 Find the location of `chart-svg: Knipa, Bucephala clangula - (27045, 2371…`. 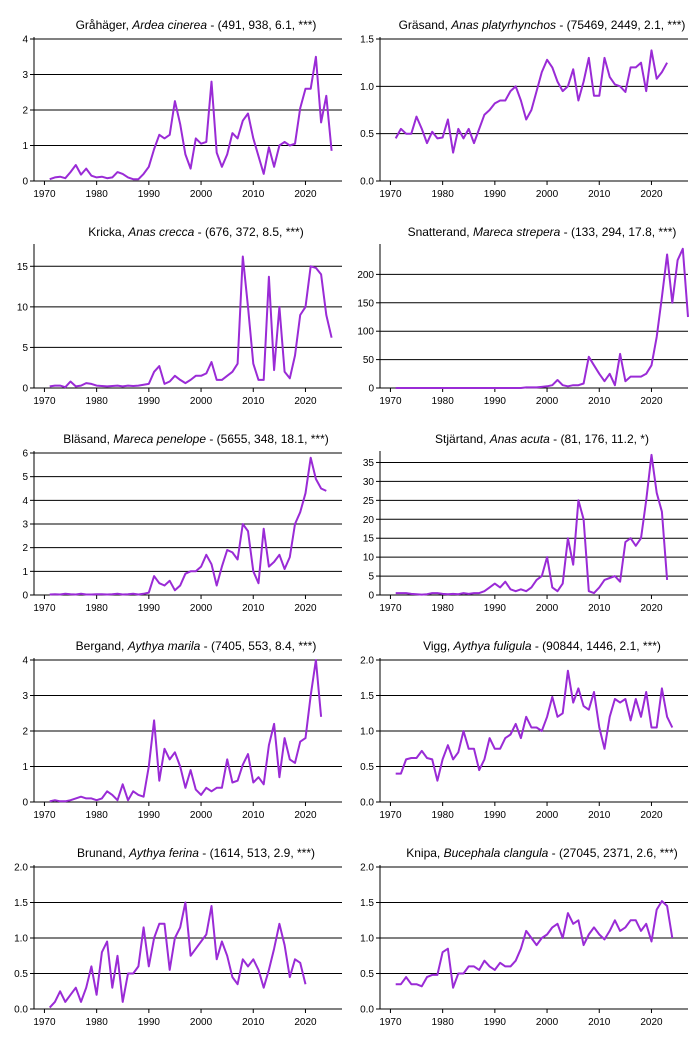

chart-svg: Knipa, Bucephala clangula - (27045, 2371… is located at coordinates (524, 937).